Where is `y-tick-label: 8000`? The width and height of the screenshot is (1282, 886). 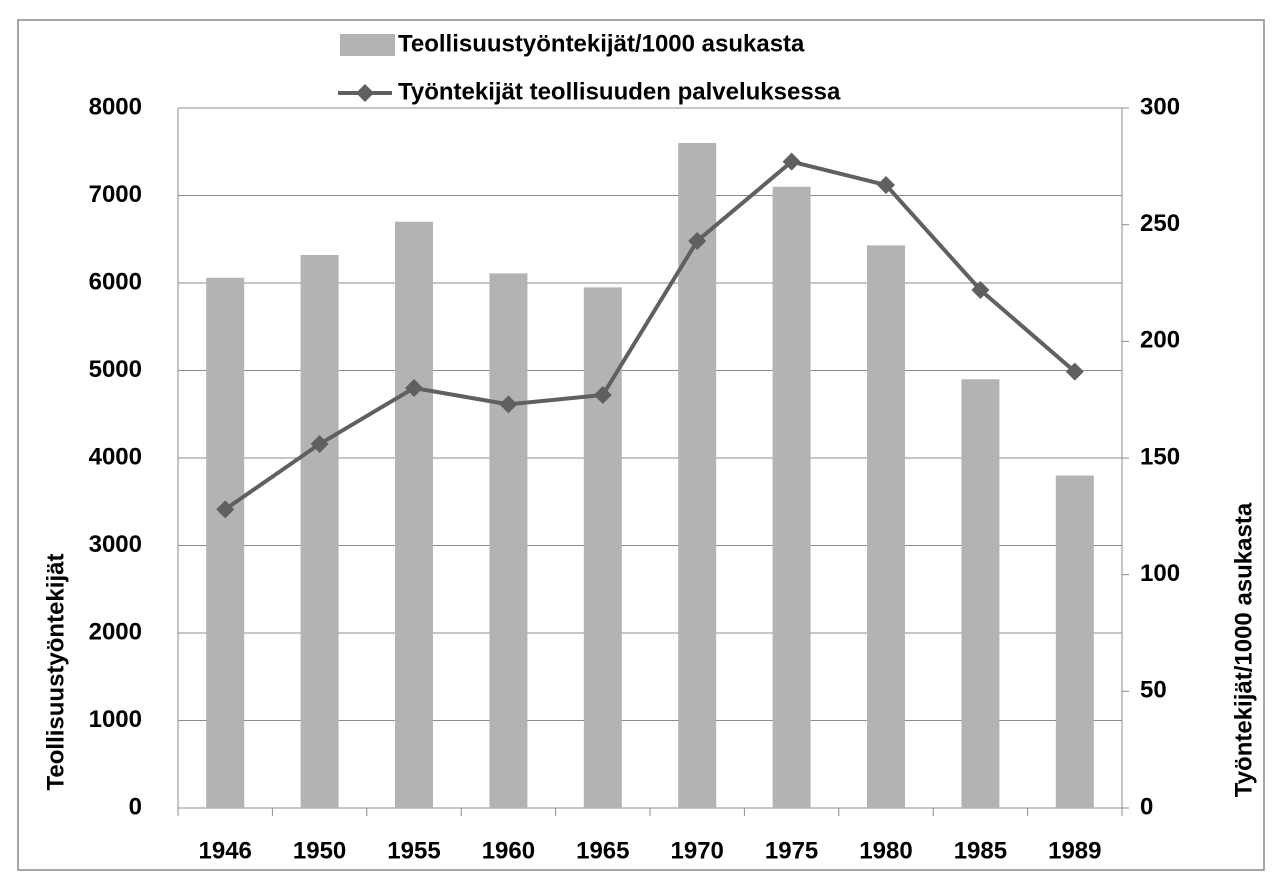
y-tick-label: 8000 is located at coordinates (115, 106).